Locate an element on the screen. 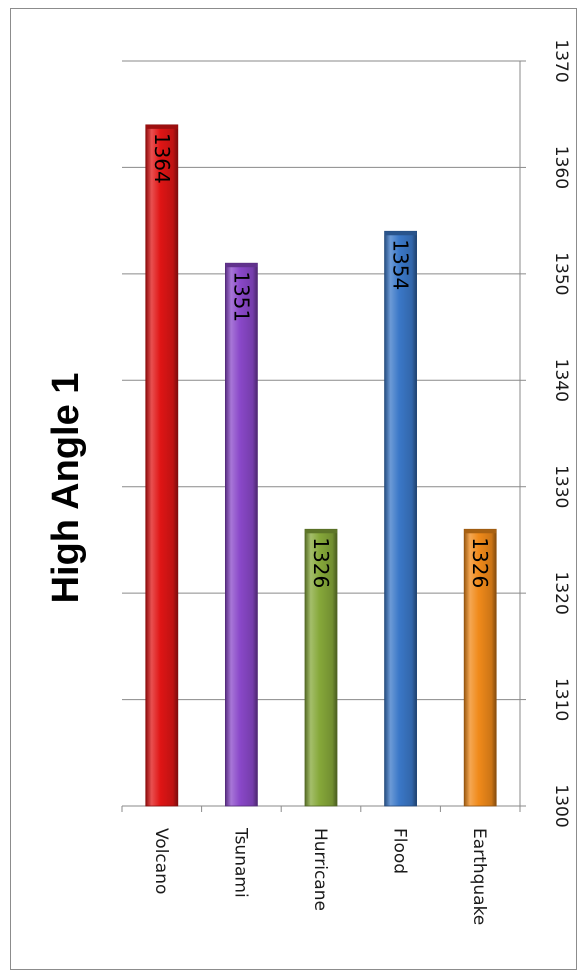 This screenshot has height=977, width=588. data-label: 1364 is located at coordinates (162, 158).